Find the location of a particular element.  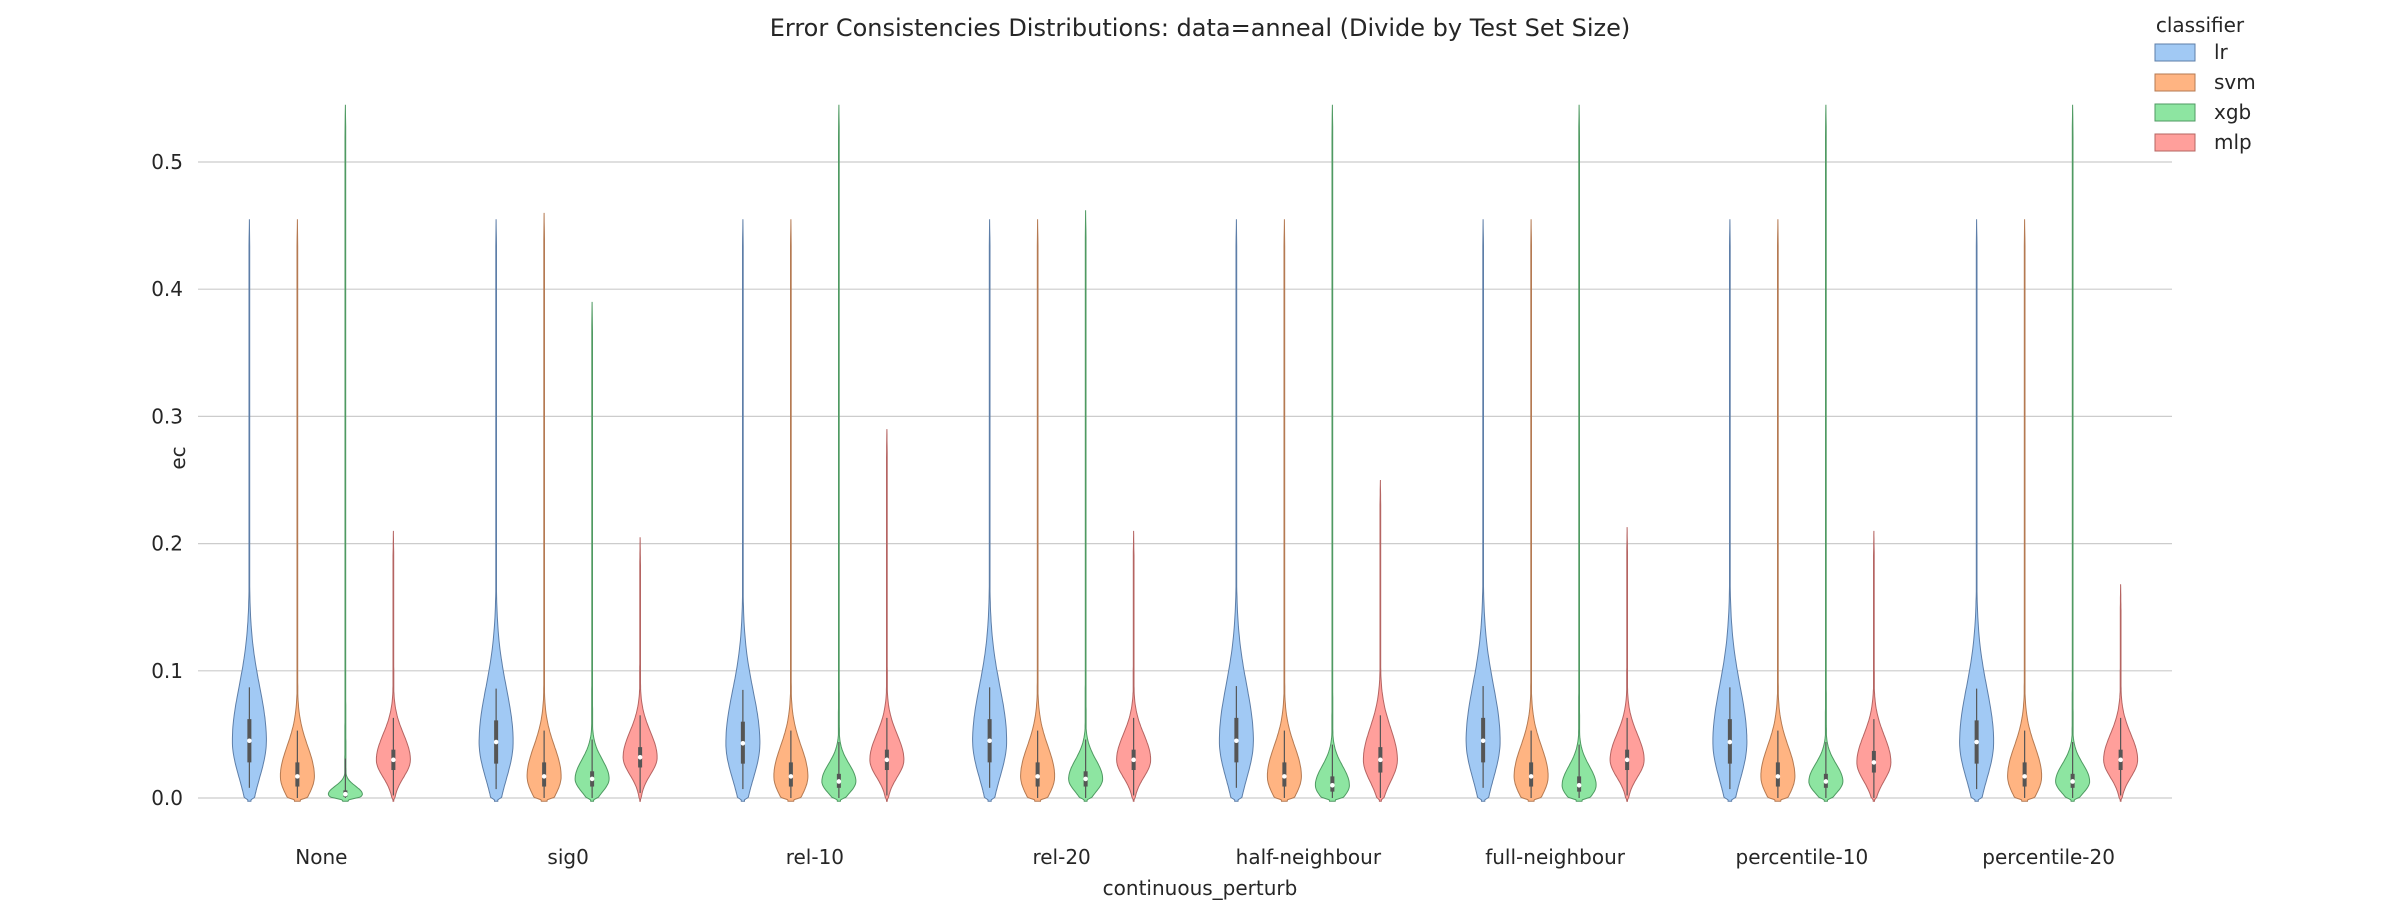

violin-mlp-None is located at coordinates (393, 666).